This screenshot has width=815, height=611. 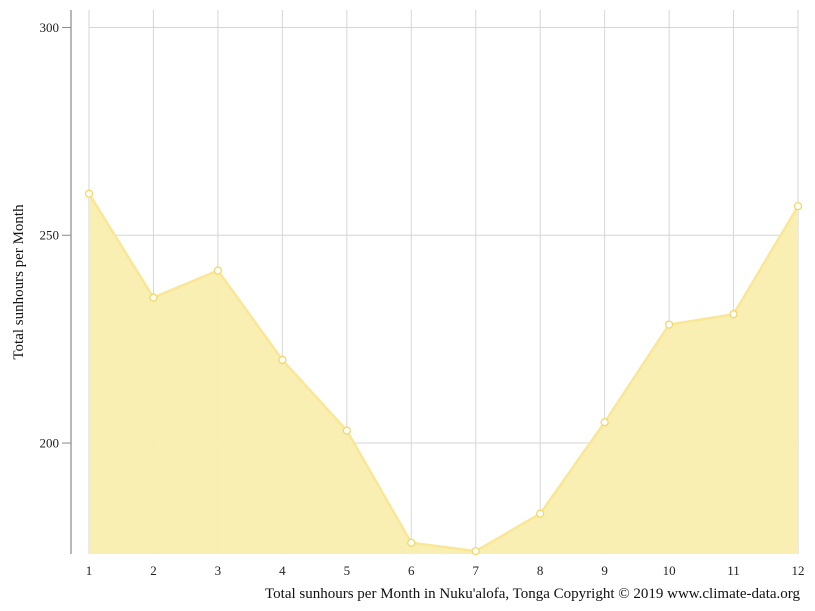 What do you see at coordinates (475, 570) in the screenshot?
I see `x-tick-label-7: 7` at bounding box center [475, 570].